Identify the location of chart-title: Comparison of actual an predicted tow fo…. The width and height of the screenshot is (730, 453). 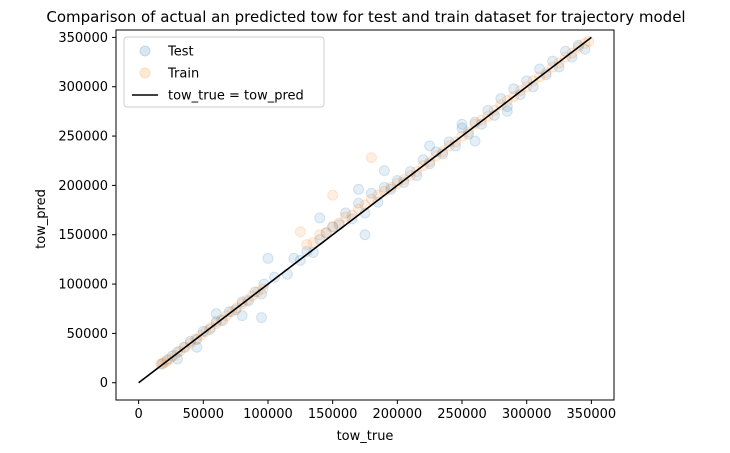
(365, 17).